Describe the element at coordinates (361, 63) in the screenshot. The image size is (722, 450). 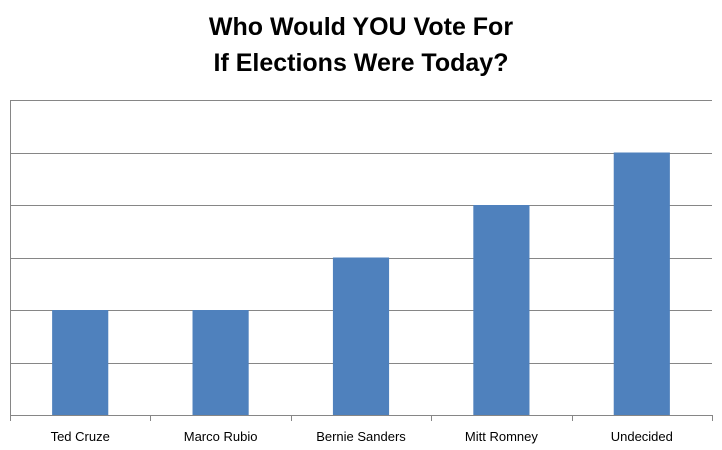
I see `chart-title-line-2: If Elections Were Today?` at that location.